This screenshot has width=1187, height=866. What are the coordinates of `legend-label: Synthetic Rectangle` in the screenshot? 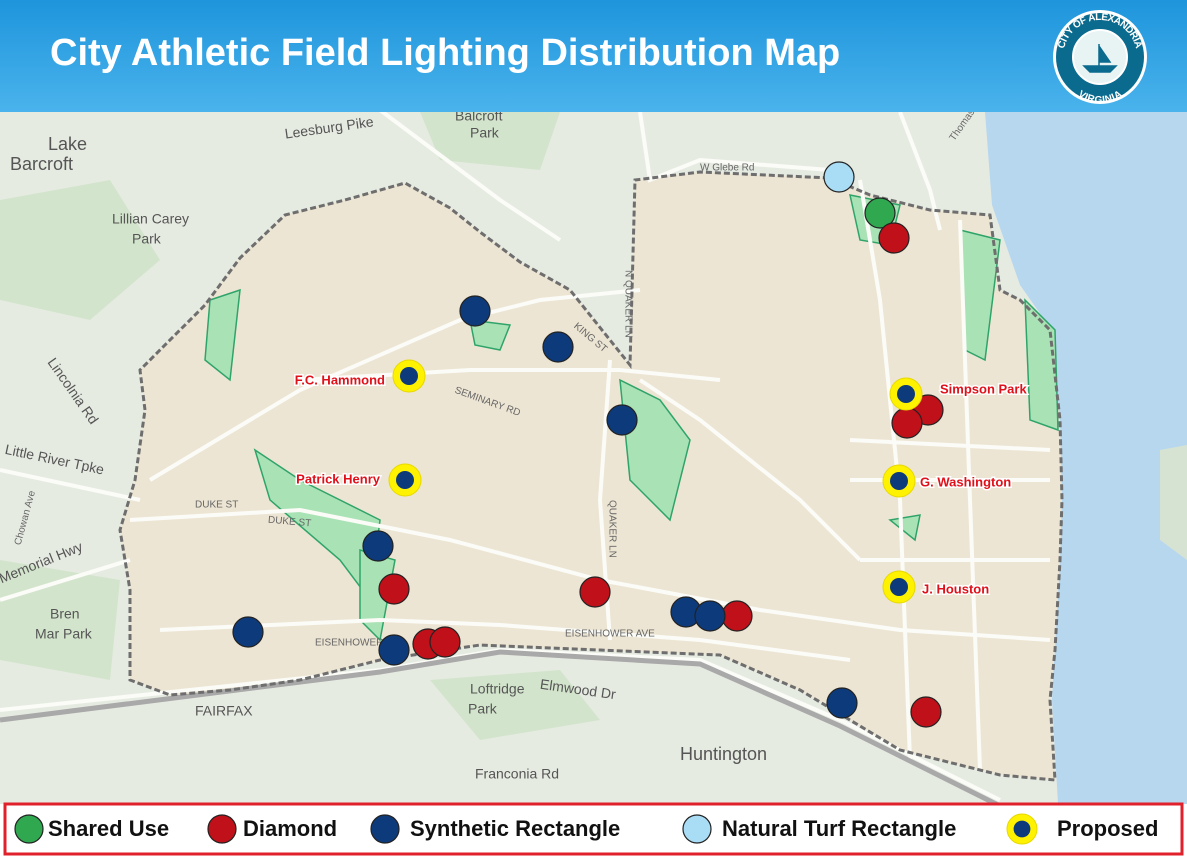 It's located at (515, 828).